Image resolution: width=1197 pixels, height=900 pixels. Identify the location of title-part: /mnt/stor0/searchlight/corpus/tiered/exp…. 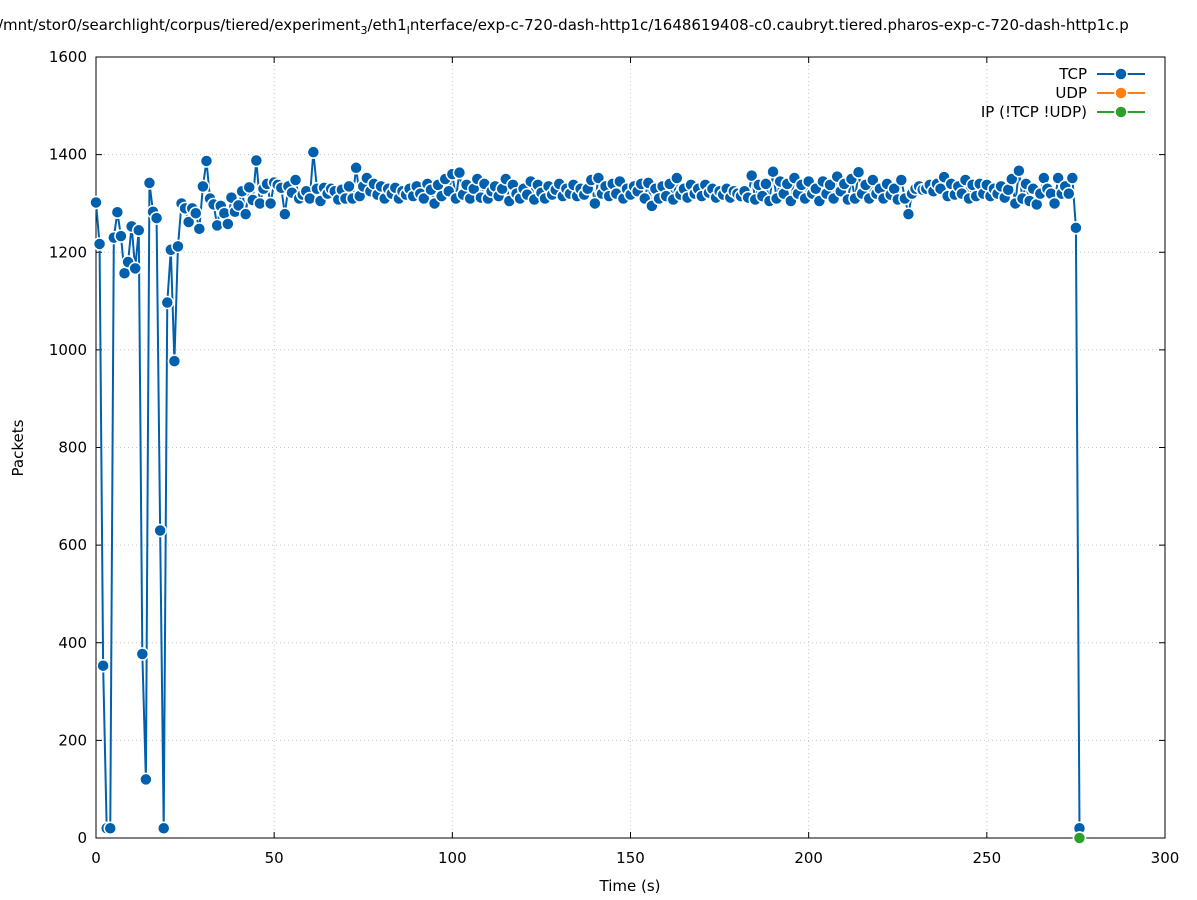
(180, 25).